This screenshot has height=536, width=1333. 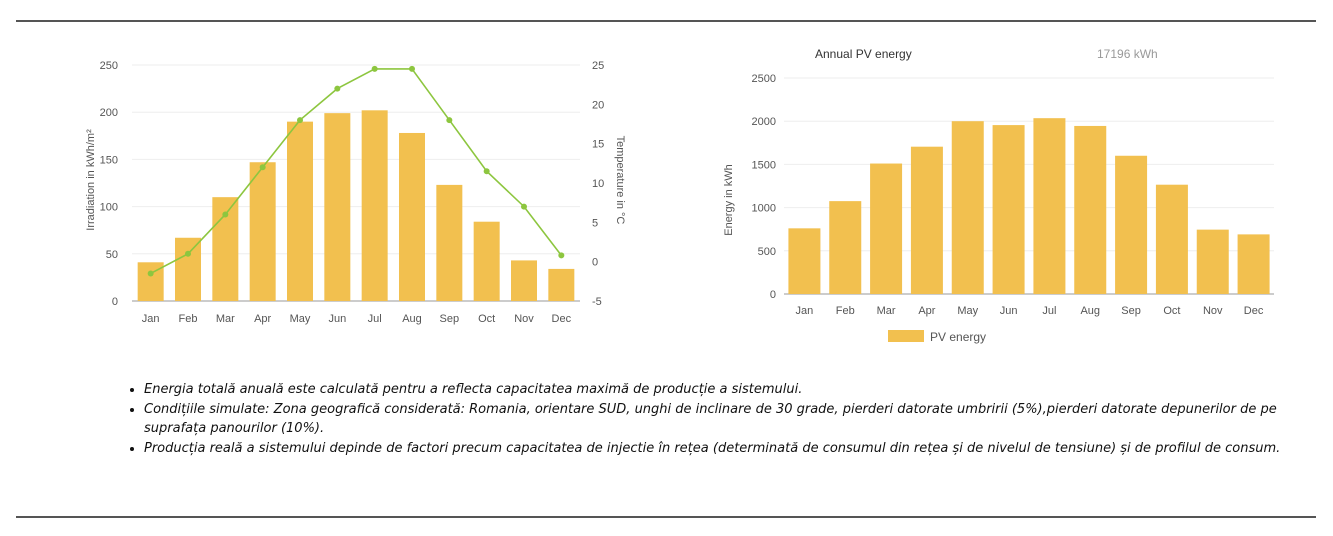 I want to click on y2-tick-label: 25, so click(x=598, y=66).